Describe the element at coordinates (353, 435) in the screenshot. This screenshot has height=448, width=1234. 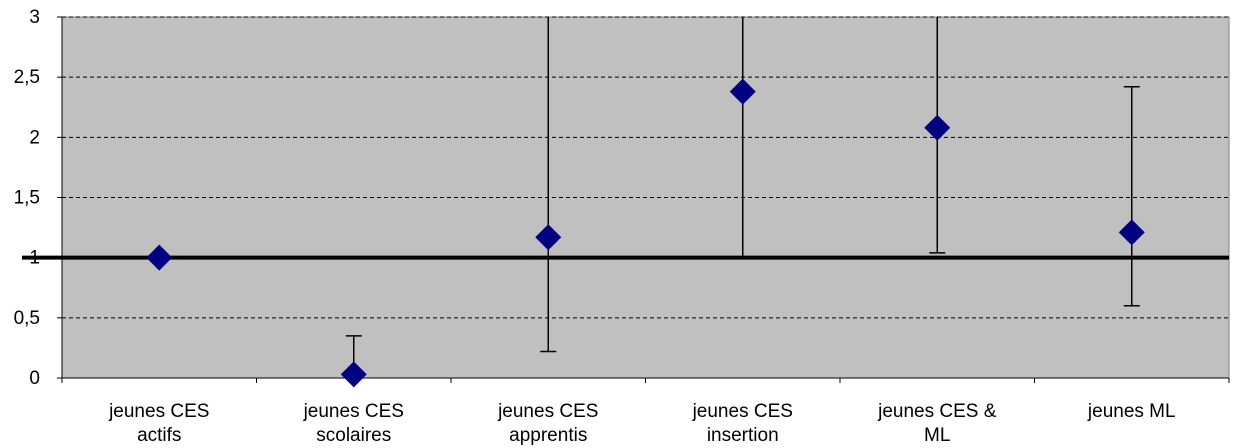
I see `category-label-line: scolaires` at that location.